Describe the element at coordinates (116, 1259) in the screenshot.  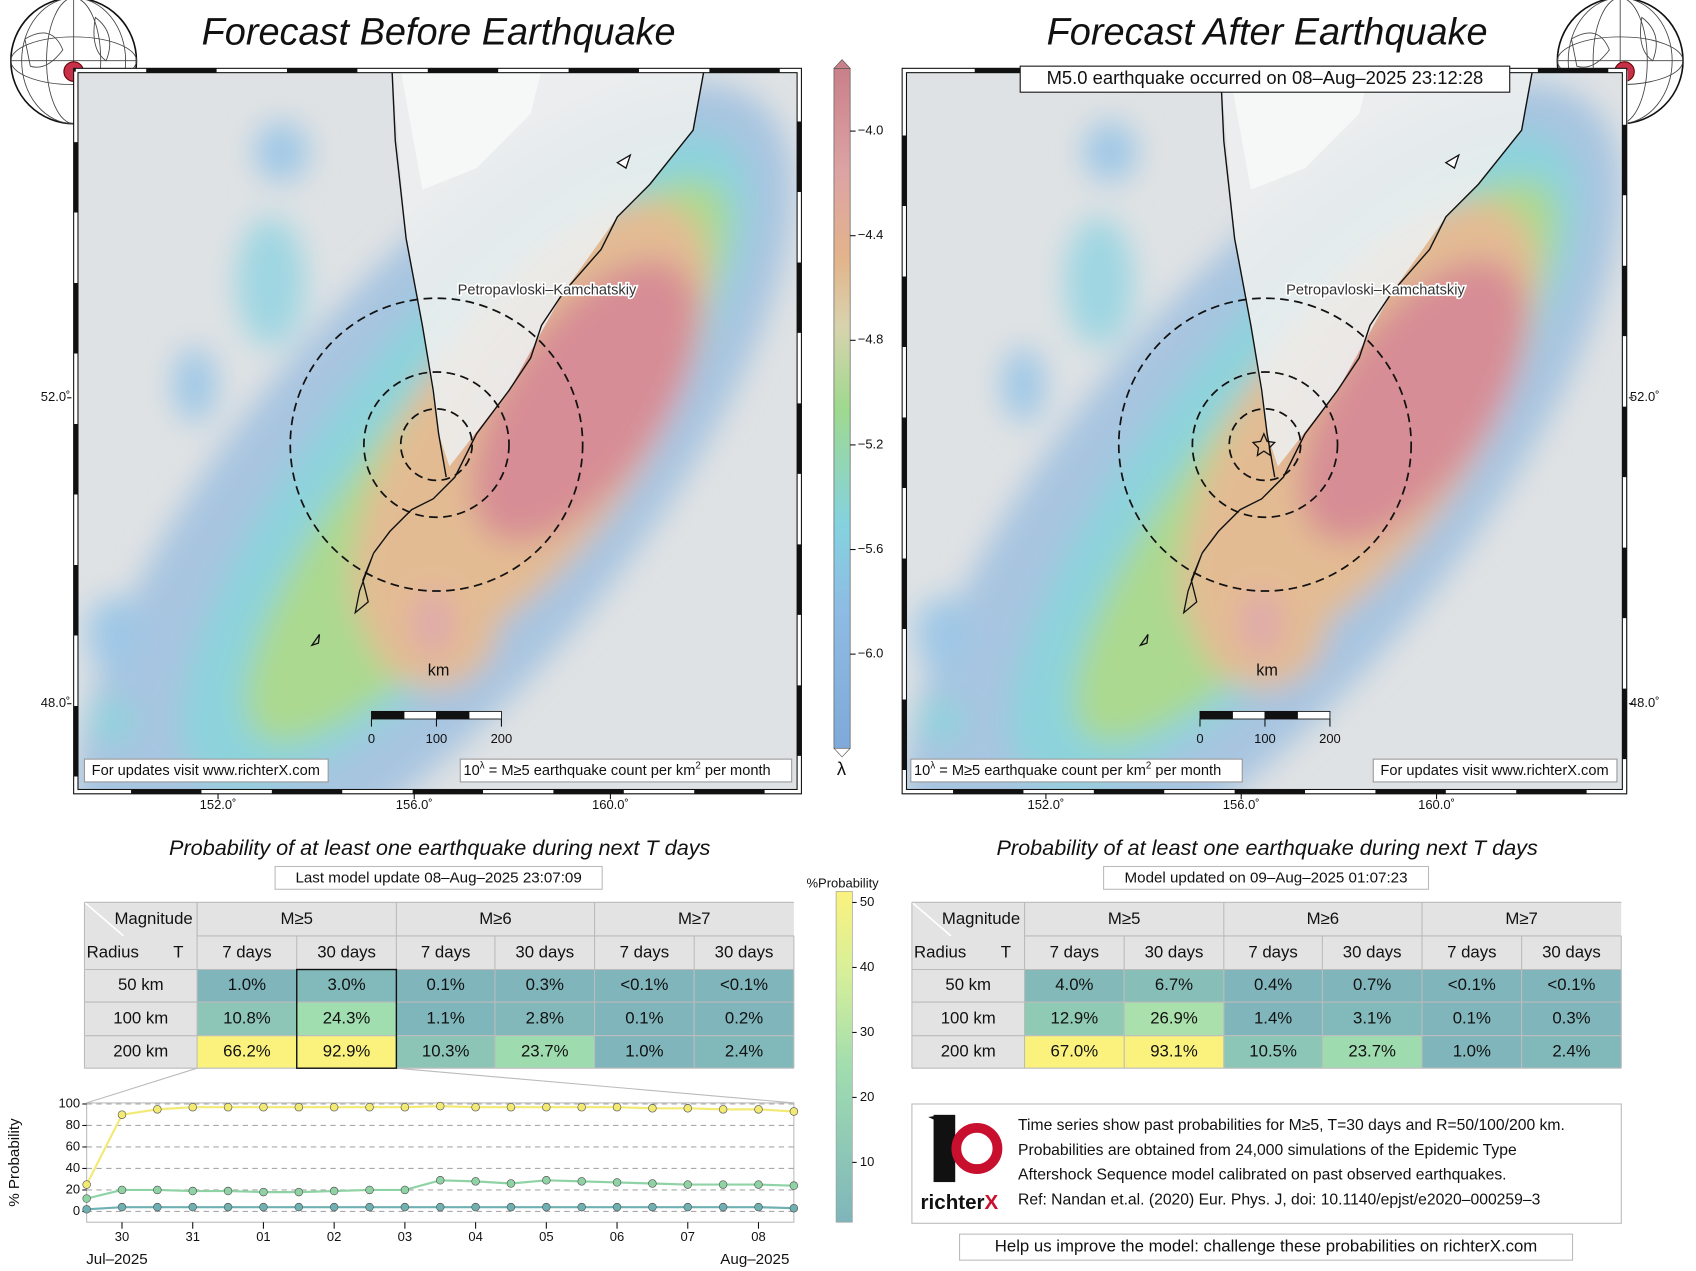
I see `month-label: Jul–2025` at that location.